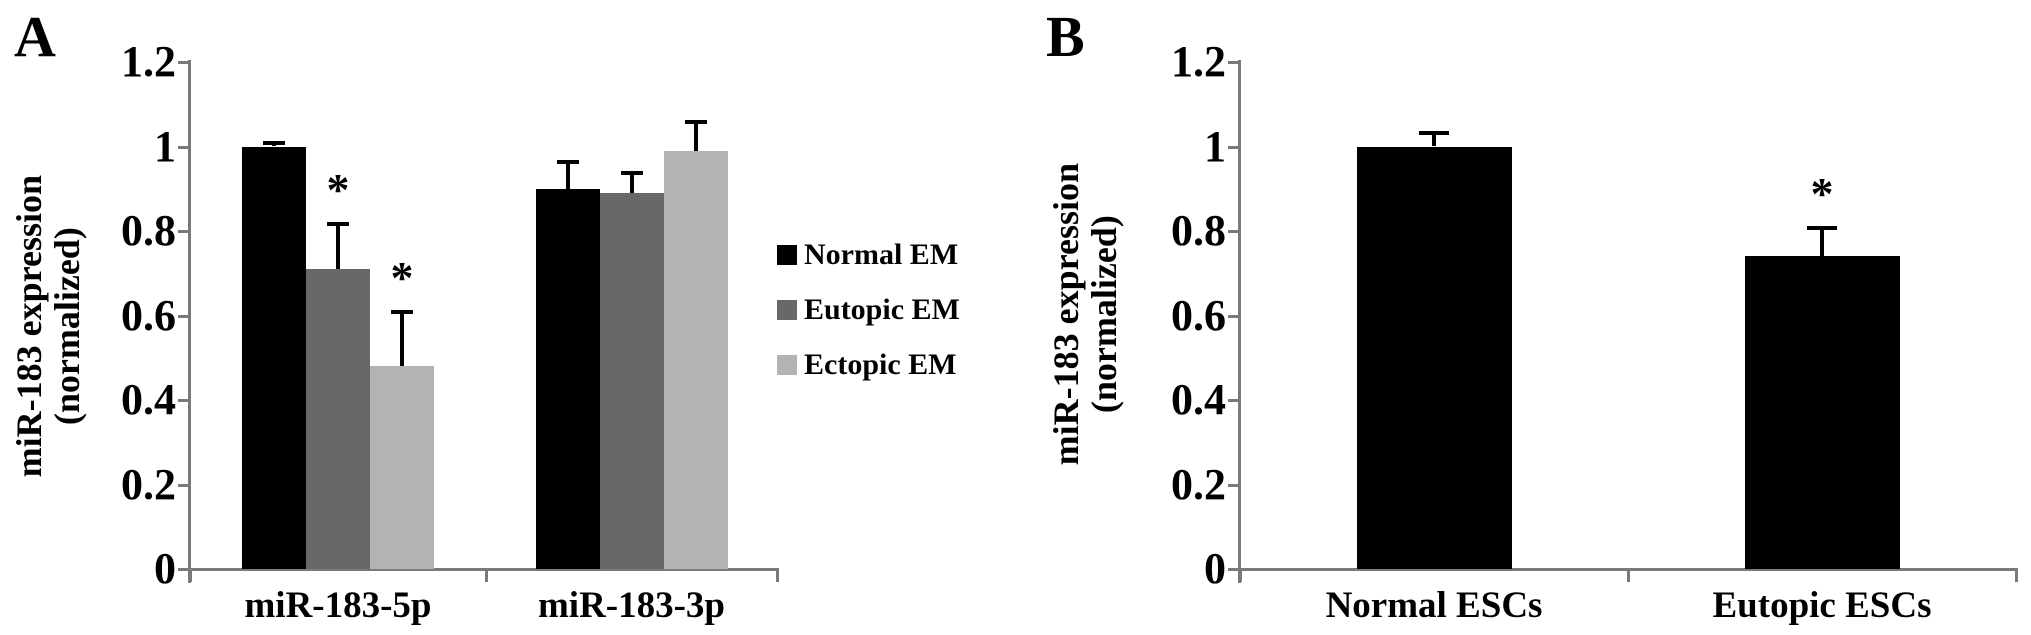 Image resolution: width=2031 pixels, height=635 pixels. Describe the element at coordinates (1822, 605) in the screenshot. I see `category-label: Eutopic ESCs` at that location.